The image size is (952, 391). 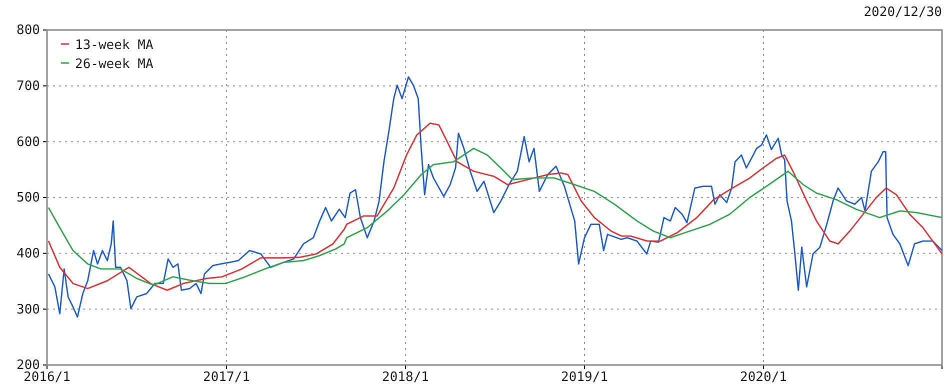 What do you see at coordinates (28, 142) in the screenshot?
I see `y-tick-label: 600` at bounding box center [28, 142].